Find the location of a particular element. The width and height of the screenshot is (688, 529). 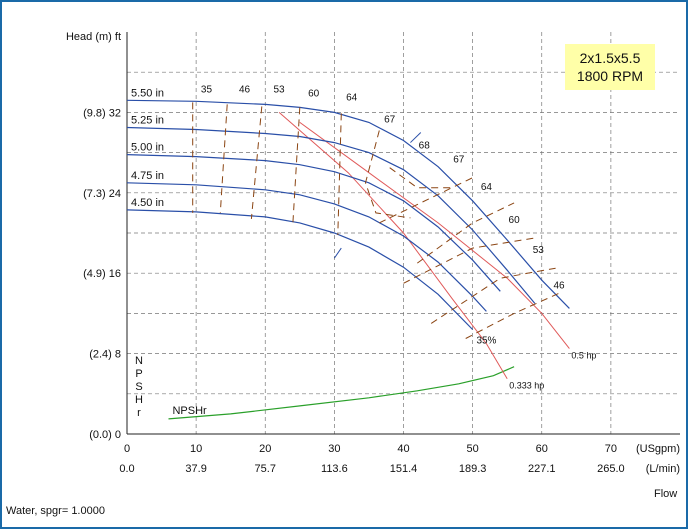

chart-title: 2x1.5x5.5 is located at coordinates (610, 58).